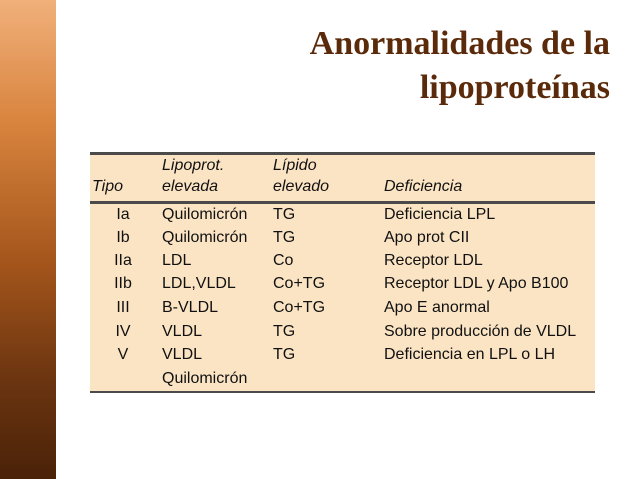 Image resolution: width=638 pixels, height=479 pixels. Describe the element at coordinates (400, 66) in the screenshot. I see `slide-title: Anormalidades de la lipoproteínas` at that location.